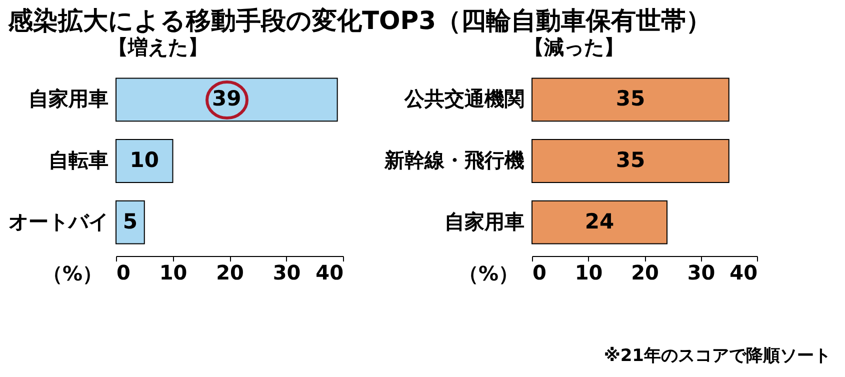  I want to click on data-label: 39, so click(227, 98).